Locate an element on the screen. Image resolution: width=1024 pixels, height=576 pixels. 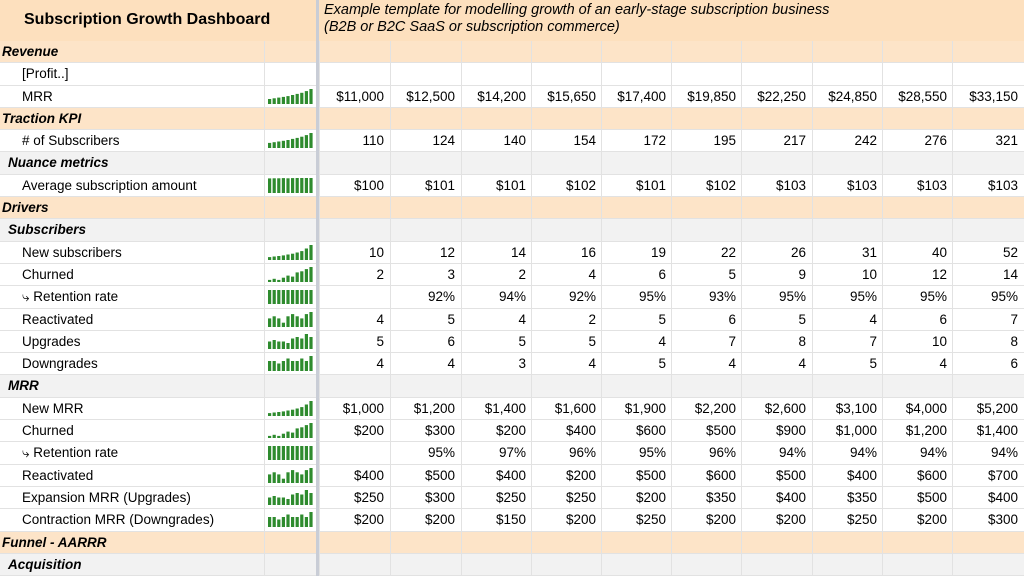
value-cell: 242 is located at coordinates (847, 141).